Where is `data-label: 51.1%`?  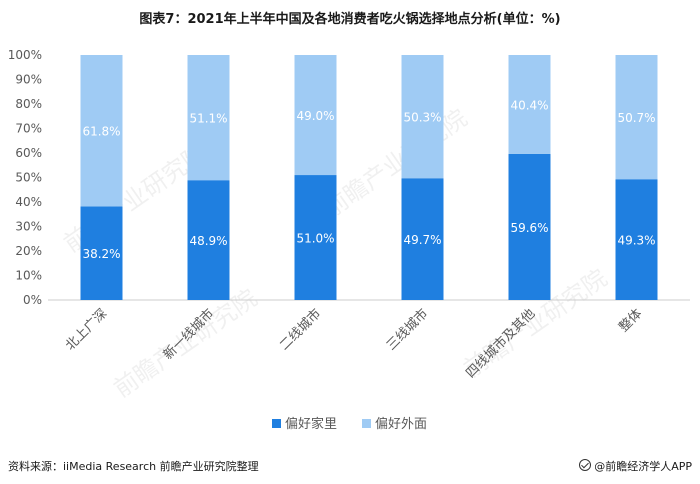 data-label: 51.1% is located at coordinates (208, 119).